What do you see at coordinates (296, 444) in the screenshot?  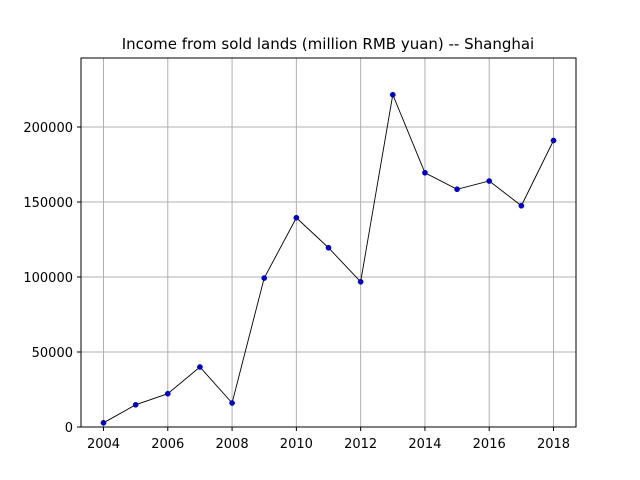 I see `x-tick-label: 2010` at bounding box center [296, 444].